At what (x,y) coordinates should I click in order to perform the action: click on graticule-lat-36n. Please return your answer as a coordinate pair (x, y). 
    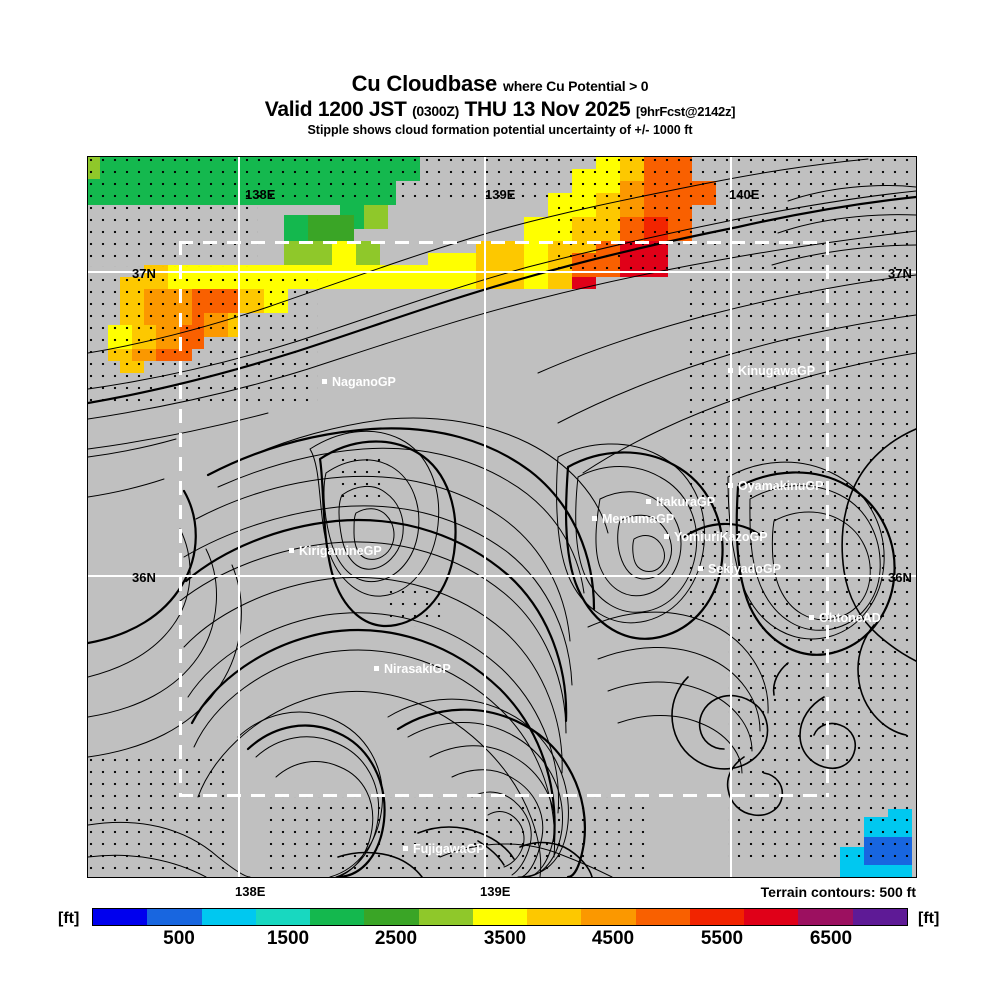
    Looking at the image, I should click on (502, 576).